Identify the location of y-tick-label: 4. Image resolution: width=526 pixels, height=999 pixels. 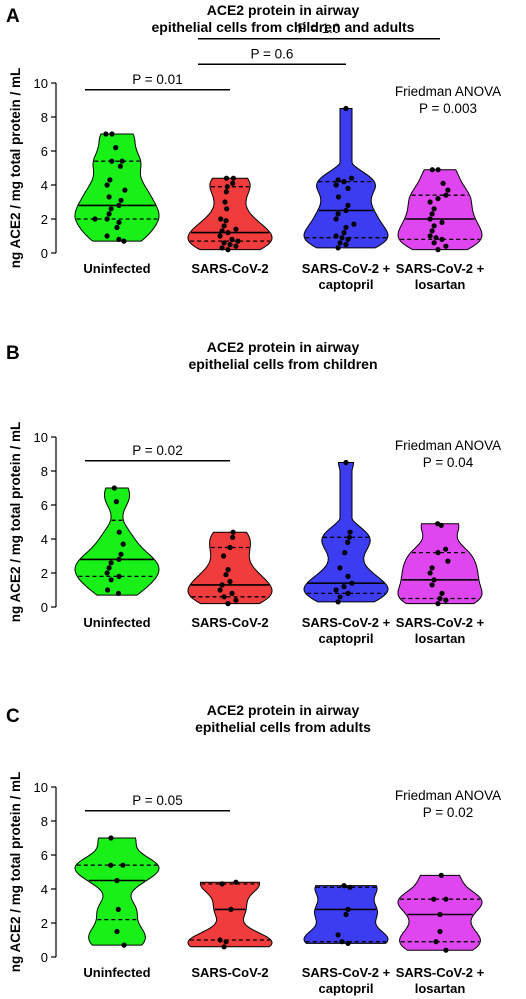
(44, 889).